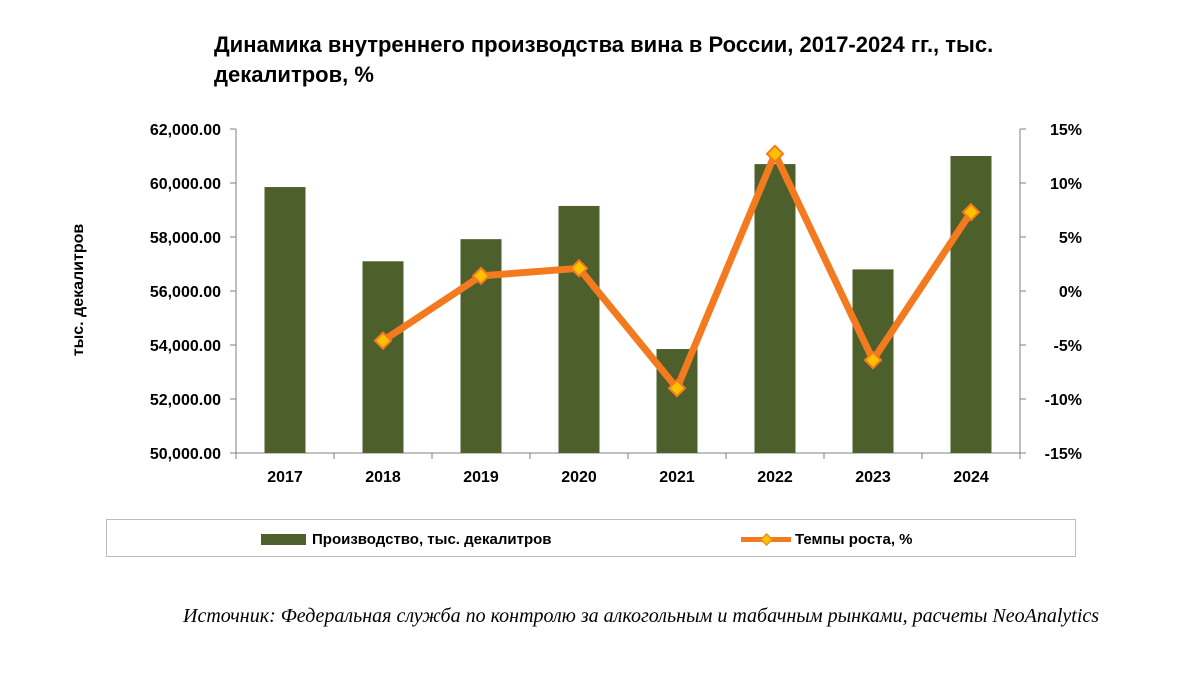 The image size is (1200, 694). Describe the element at coordinates (383, 357) in the screenshot. I see `bar-2018` at that location.